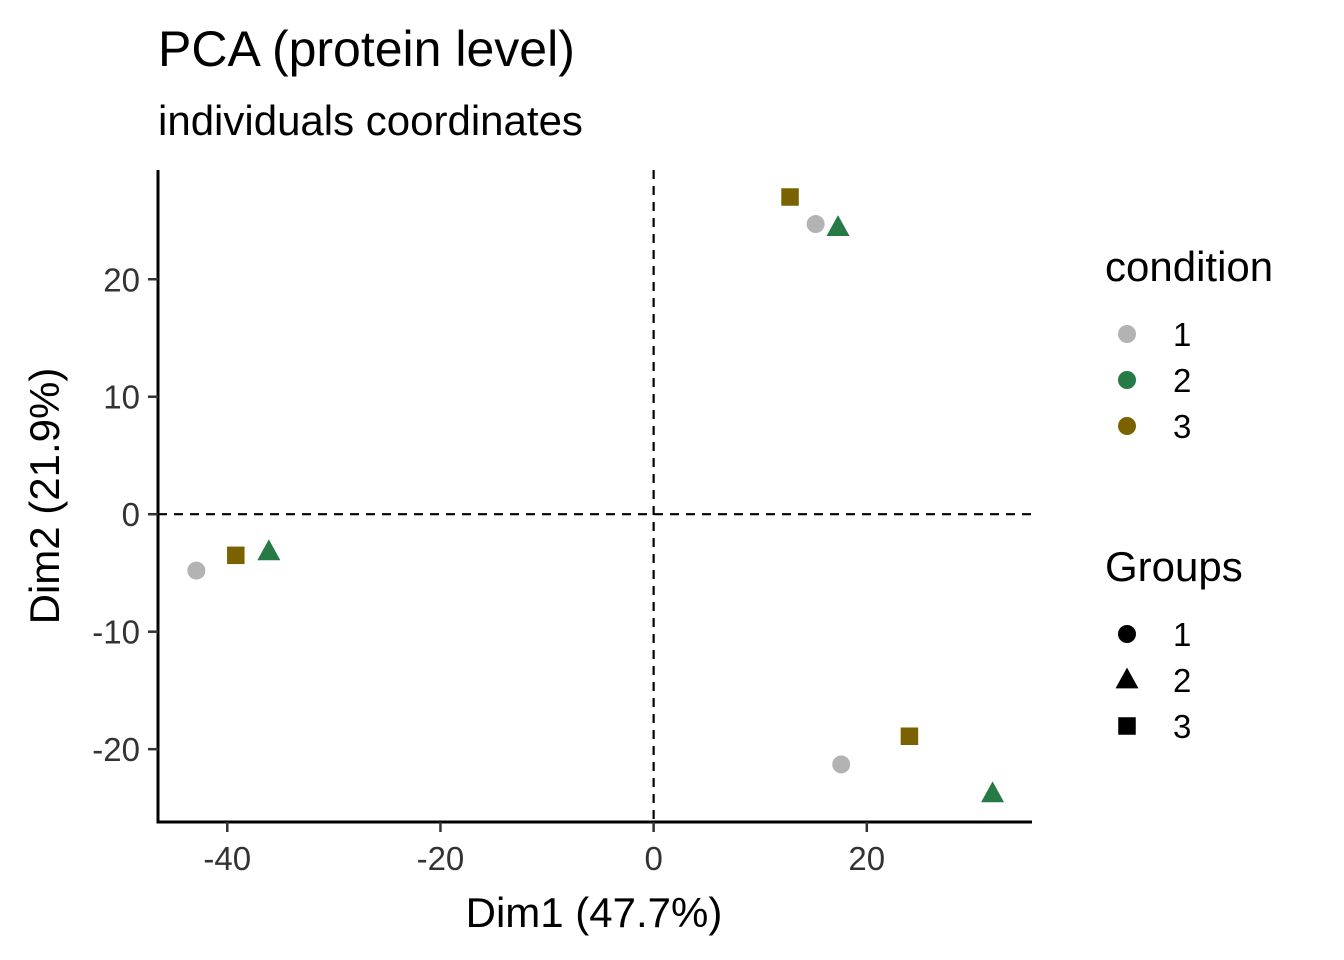 The image size is (1344, 960). Describe the element at coordinates (653, 858) in the screenshot. I see `x-tick-label: 0` at that location.